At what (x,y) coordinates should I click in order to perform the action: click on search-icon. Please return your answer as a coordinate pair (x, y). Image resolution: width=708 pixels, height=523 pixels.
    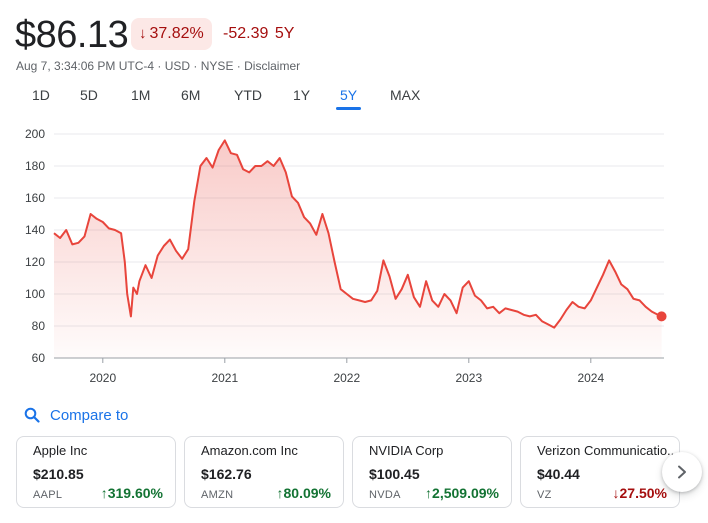
    Looking at the image, I should click on (32, 415).